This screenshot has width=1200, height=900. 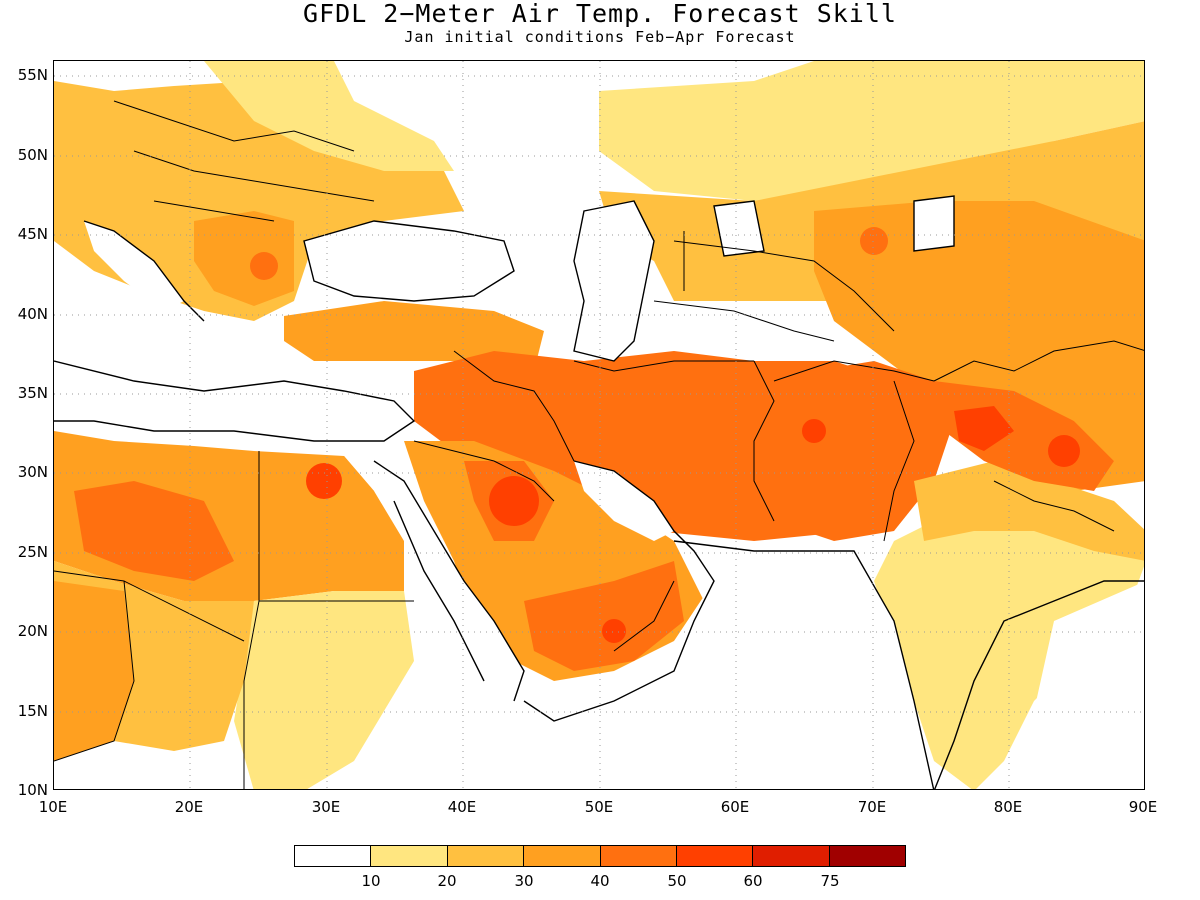 What do you see at coordinates (871, 136) in the screenshot?
I see `skill-region-central-asia` at bounding box center [871, 136].